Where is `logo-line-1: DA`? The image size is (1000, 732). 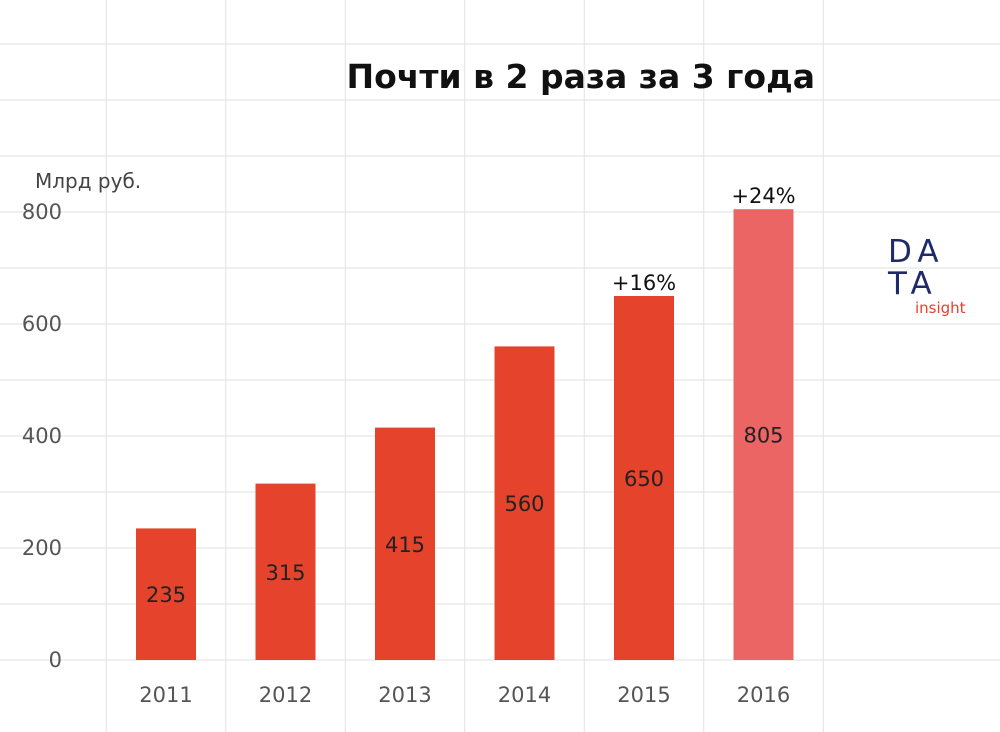
logo-line-1: DA is located at coordinates (916, 252).